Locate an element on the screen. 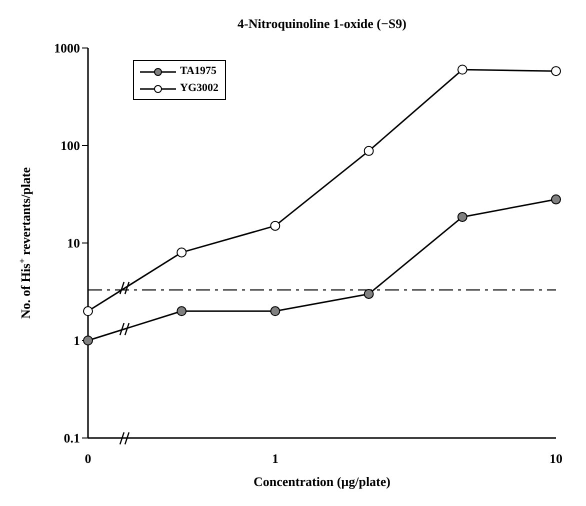 Image resolution: width=586 pixels, height=506 pixels. x-tick-label: 10 is located at coordinates (556, 458).